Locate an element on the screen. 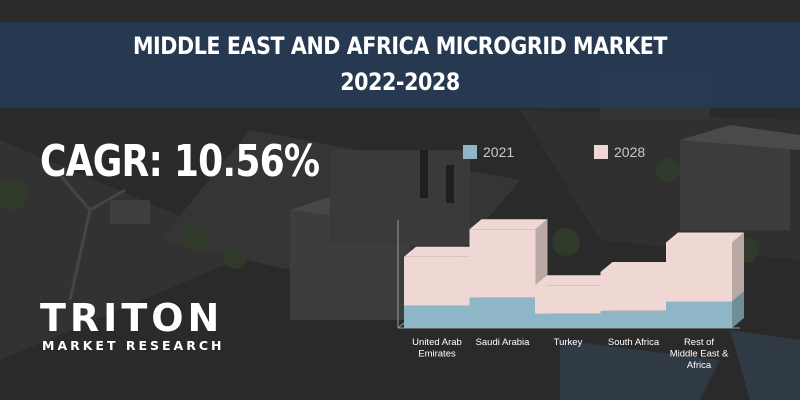  legend-swatch-2021 is located at coordinates (470, 152).